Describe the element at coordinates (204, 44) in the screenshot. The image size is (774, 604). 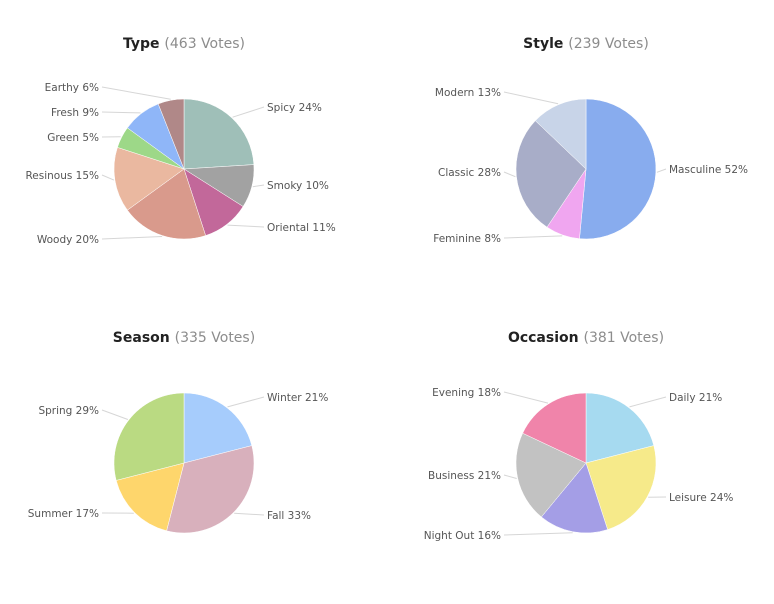
I see `chart-votes-count: (463 Votes)` at that location.